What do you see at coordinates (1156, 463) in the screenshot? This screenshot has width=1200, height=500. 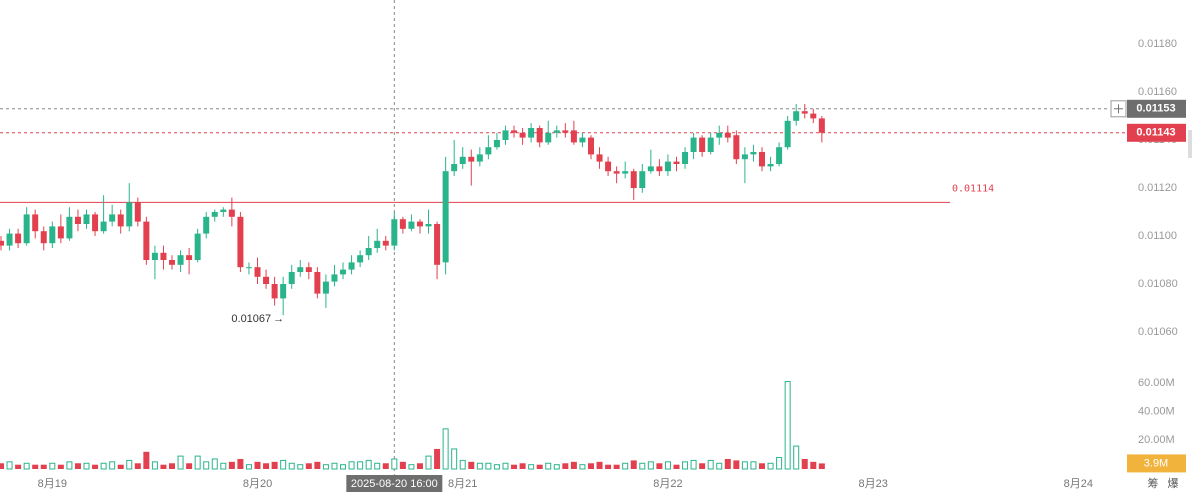 I see `last-volume-label: 3.9M` at bounding box center [1156, 463].